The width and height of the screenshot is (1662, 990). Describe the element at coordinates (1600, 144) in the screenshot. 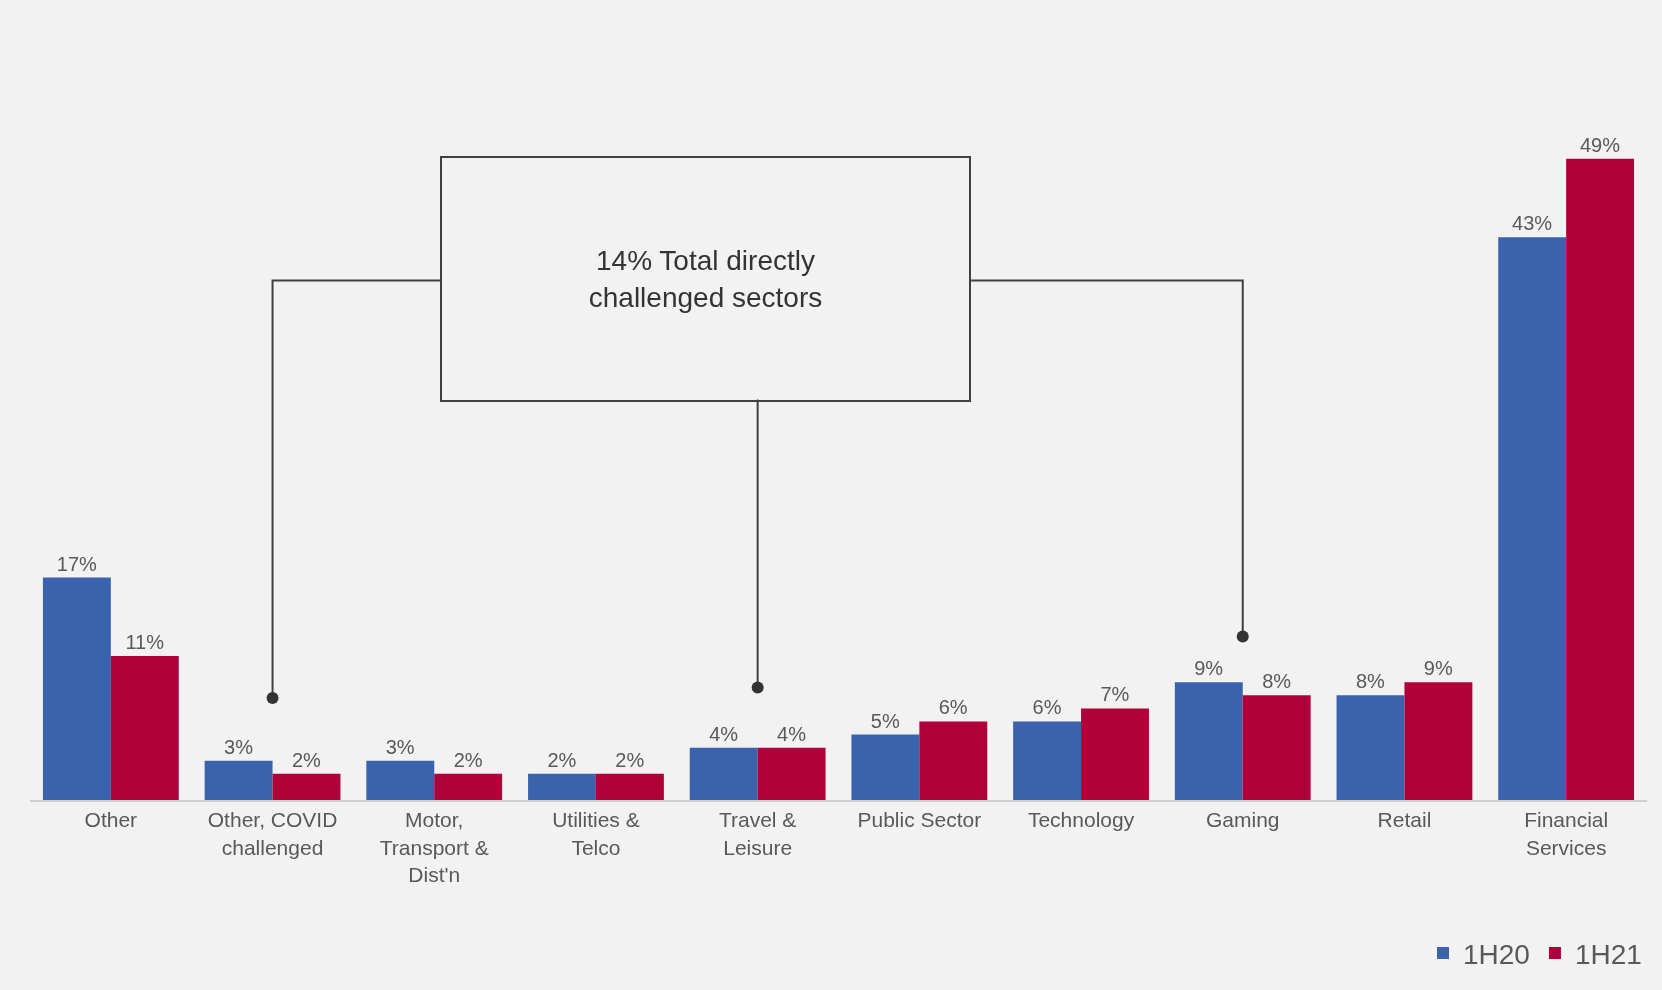

I see `data-label: 49%` at that location.